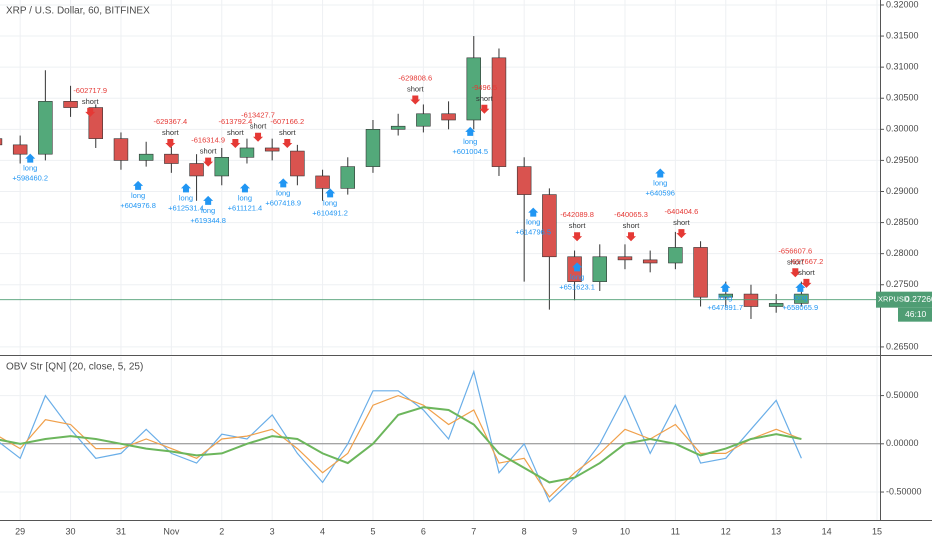 Image resolution: width=932 pixels, height=550 pixels. What do you see at coordinates (725, 307) in the screenshot?
I see `signal-value: +647891.7` at bounding box center [725, 307].